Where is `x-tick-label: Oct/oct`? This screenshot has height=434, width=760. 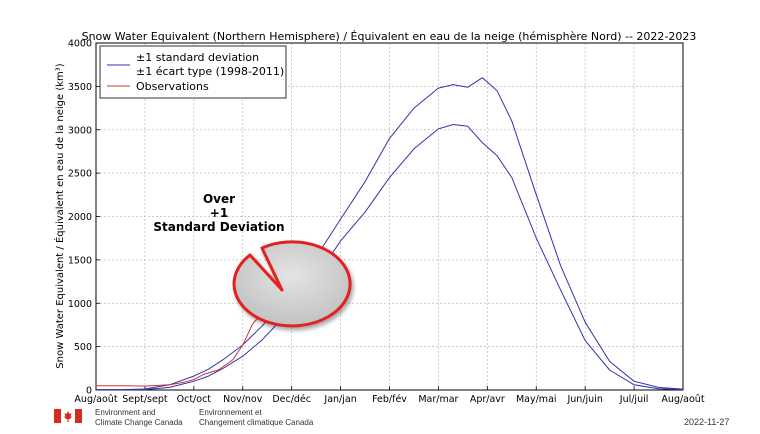 x-tick-label: Oct/oct is located at coordinates (194, 399).